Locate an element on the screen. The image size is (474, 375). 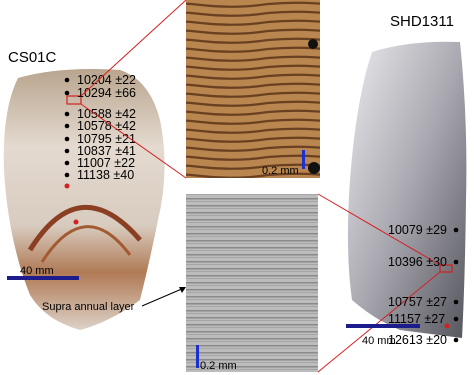
date-label: 10837 ±41 is located at coordinates (106, 151).